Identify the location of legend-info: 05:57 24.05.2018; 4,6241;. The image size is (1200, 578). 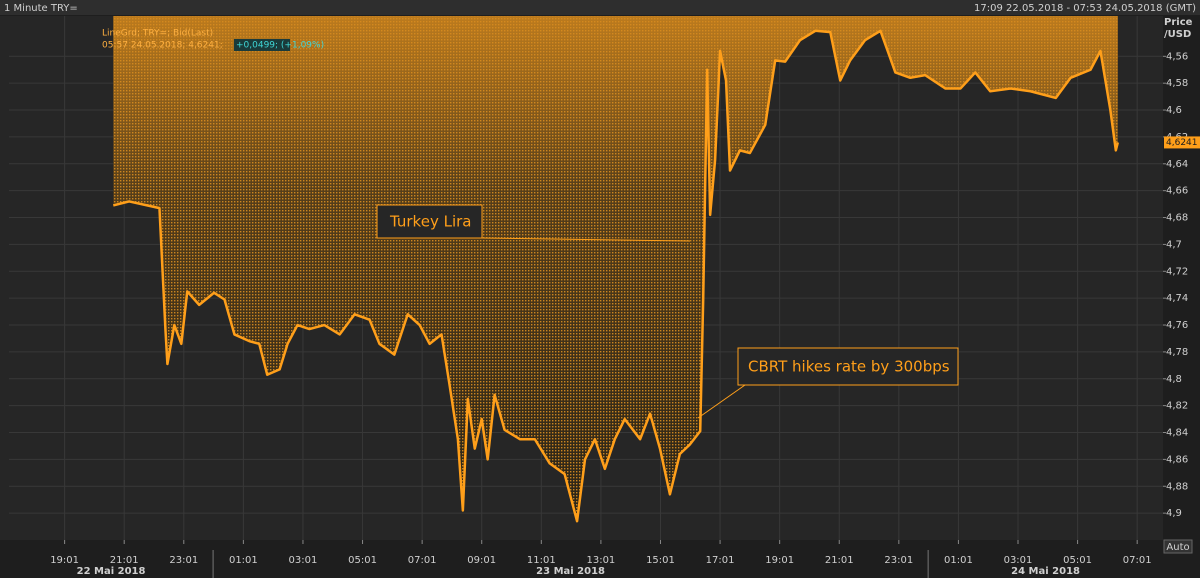
(162, 46).